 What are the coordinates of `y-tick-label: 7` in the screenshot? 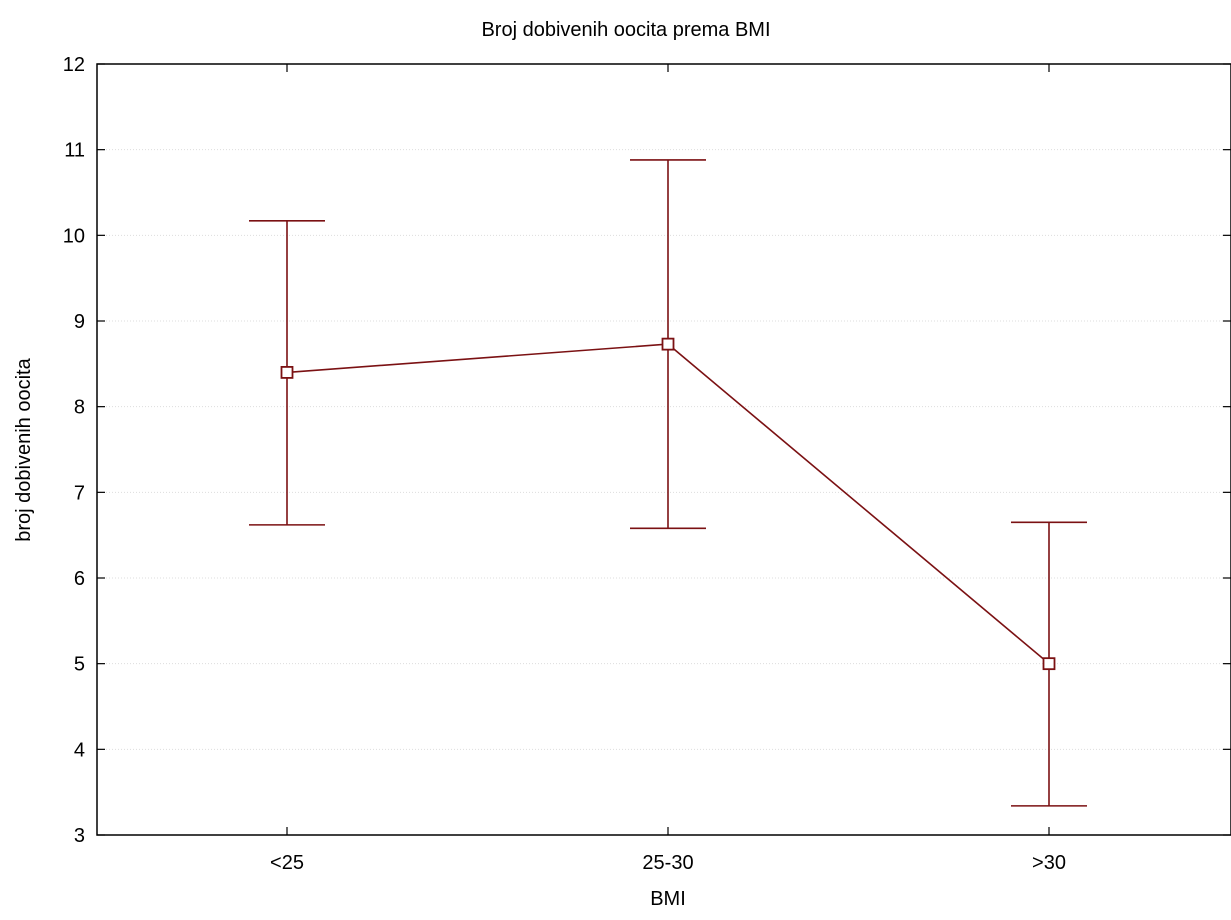 It's located at (79, 493).